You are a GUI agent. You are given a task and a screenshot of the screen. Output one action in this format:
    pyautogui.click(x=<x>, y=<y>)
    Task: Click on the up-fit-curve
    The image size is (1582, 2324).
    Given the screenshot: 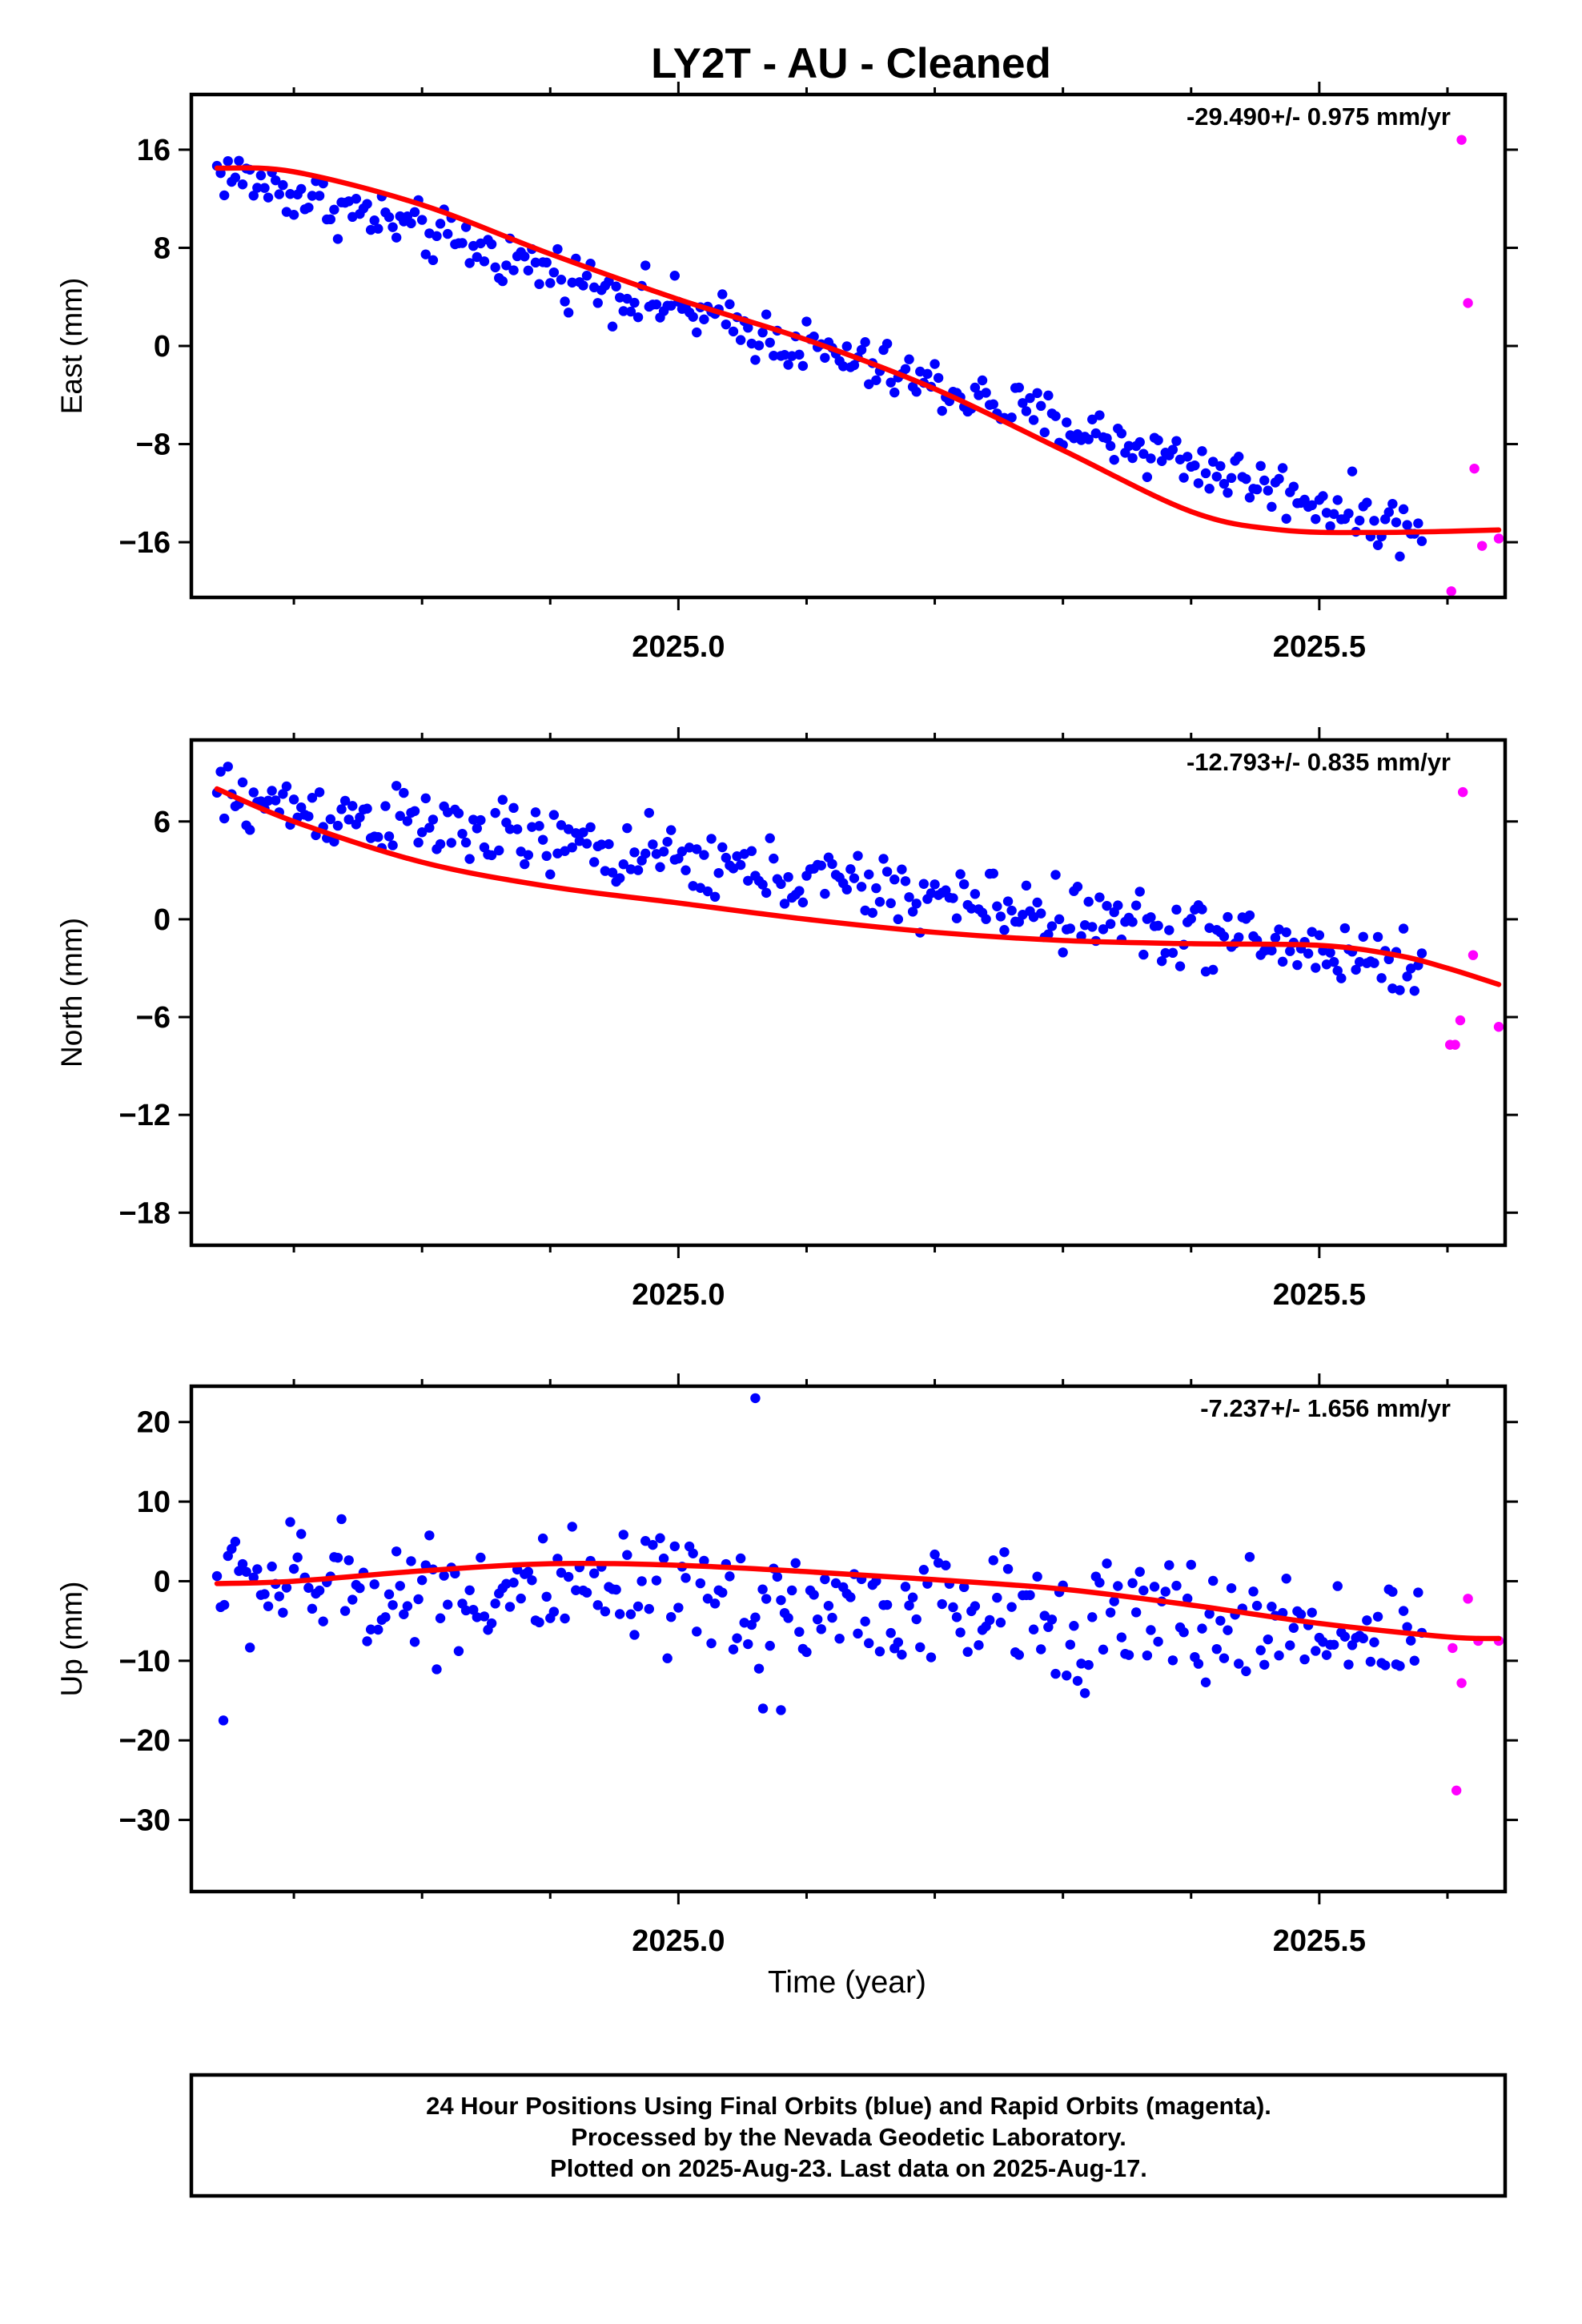 What is the action you would take?
    pyautogui.click(x=858, y=1601)
    